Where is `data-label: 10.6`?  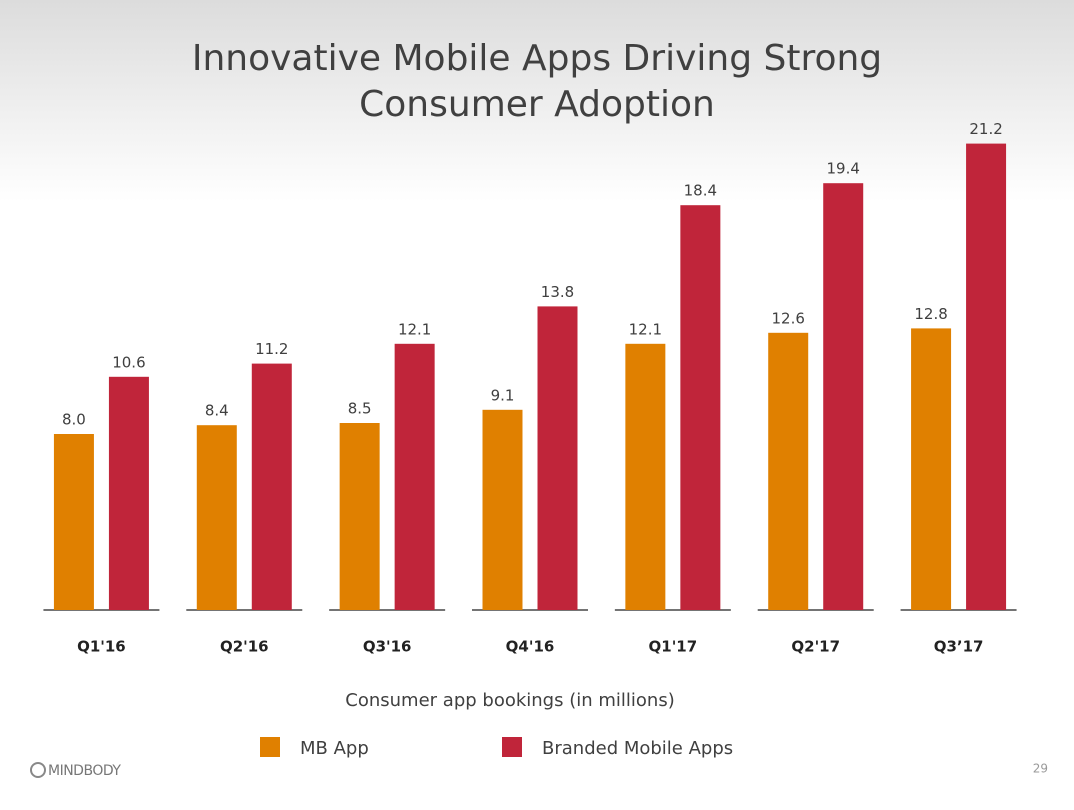
data-label: 10.6 is located at coordinates (128, 362).